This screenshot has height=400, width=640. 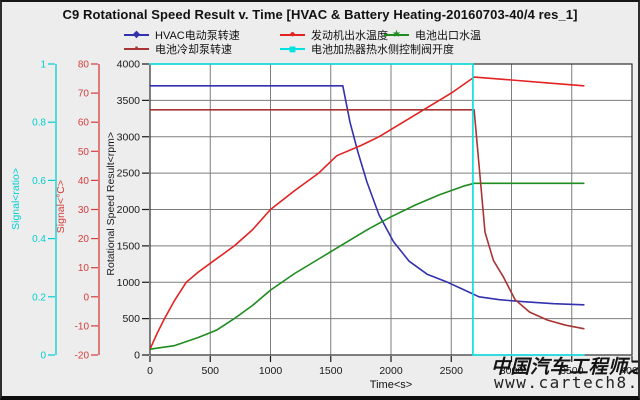 What do you see at coordinates (349, 35) in the screenshot?
I see `legend-label-1: 发动机出水温度` at bounding box center [349, 35].